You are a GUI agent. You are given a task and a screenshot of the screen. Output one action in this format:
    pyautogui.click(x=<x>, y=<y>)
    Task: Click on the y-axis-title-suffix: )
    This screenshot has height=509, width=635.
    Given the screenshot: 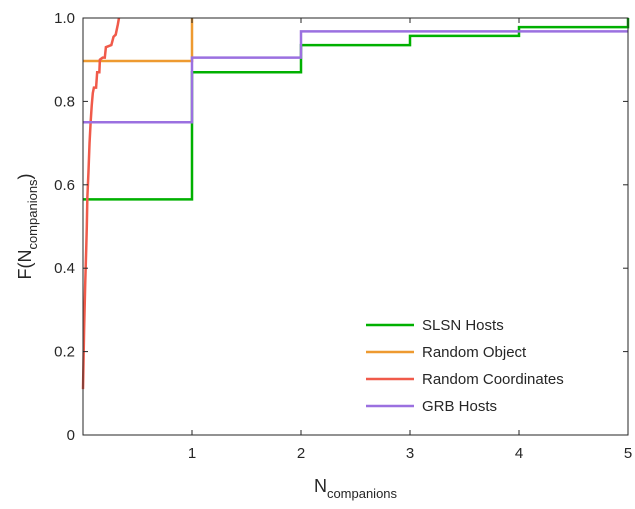 What is the action you would take?
    pyautogui.click(x=25, y=176)
    